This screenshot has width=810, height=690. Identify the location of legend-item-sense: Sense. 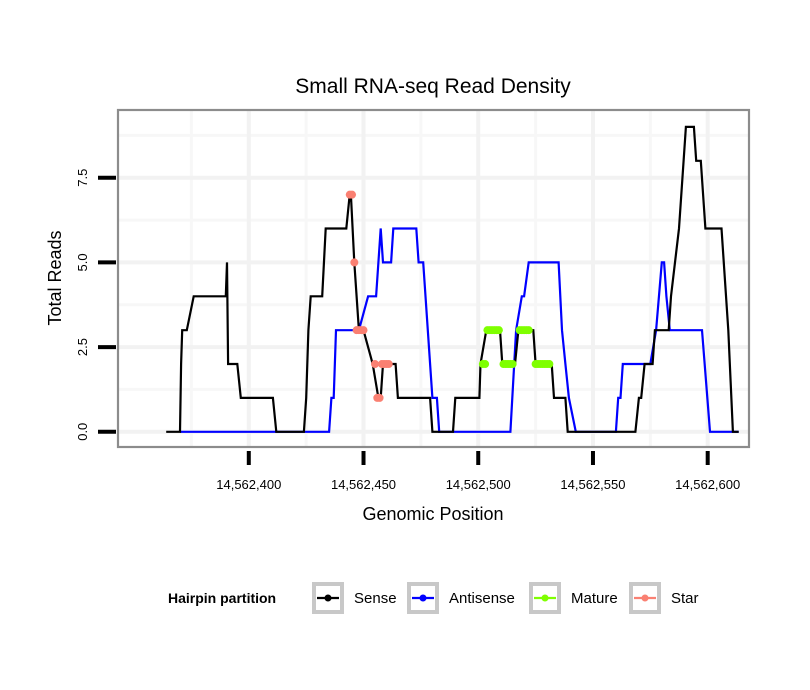
(354, 598).